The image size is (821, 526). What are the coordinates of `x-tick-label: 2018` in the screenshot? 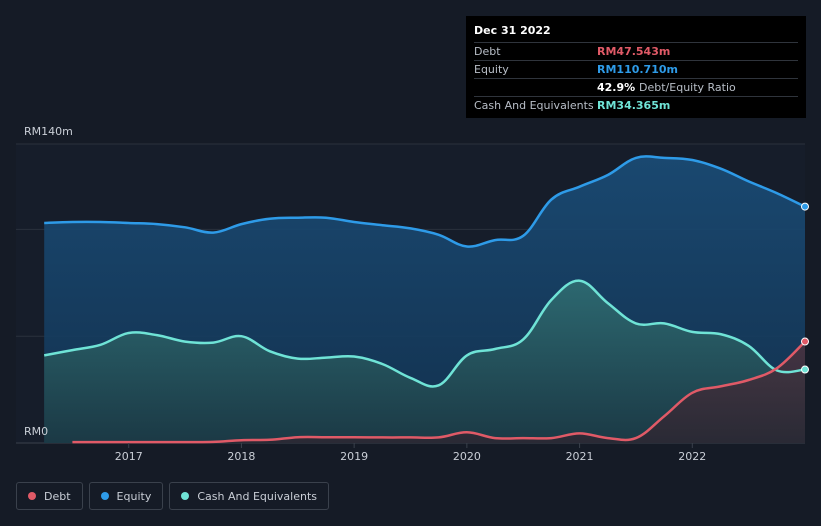 It's located at (241, 456).